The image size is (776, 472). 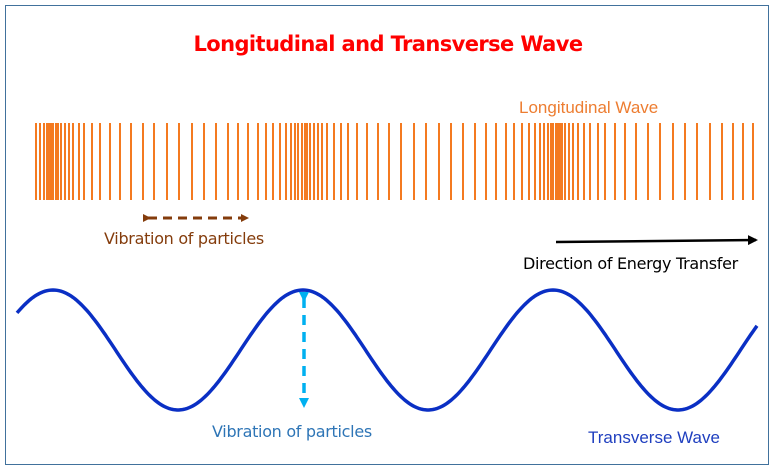 I want to click on diagram-title: Longitudinal and Transverse Wave, so click(x=388, y=44).